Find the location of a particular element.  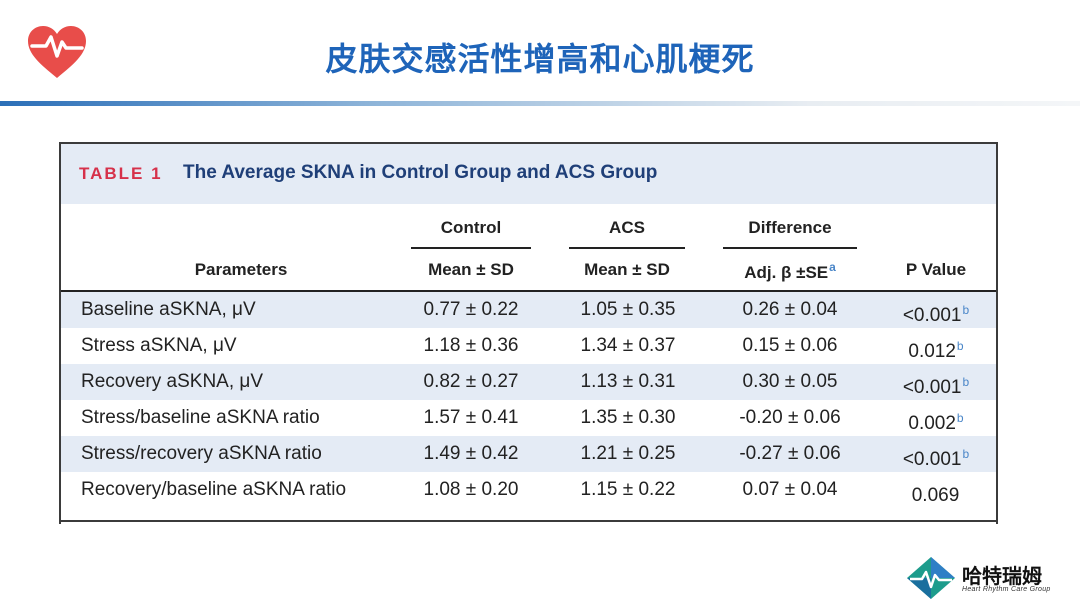

table-bottom-rule is located at coordinates (528, 521).